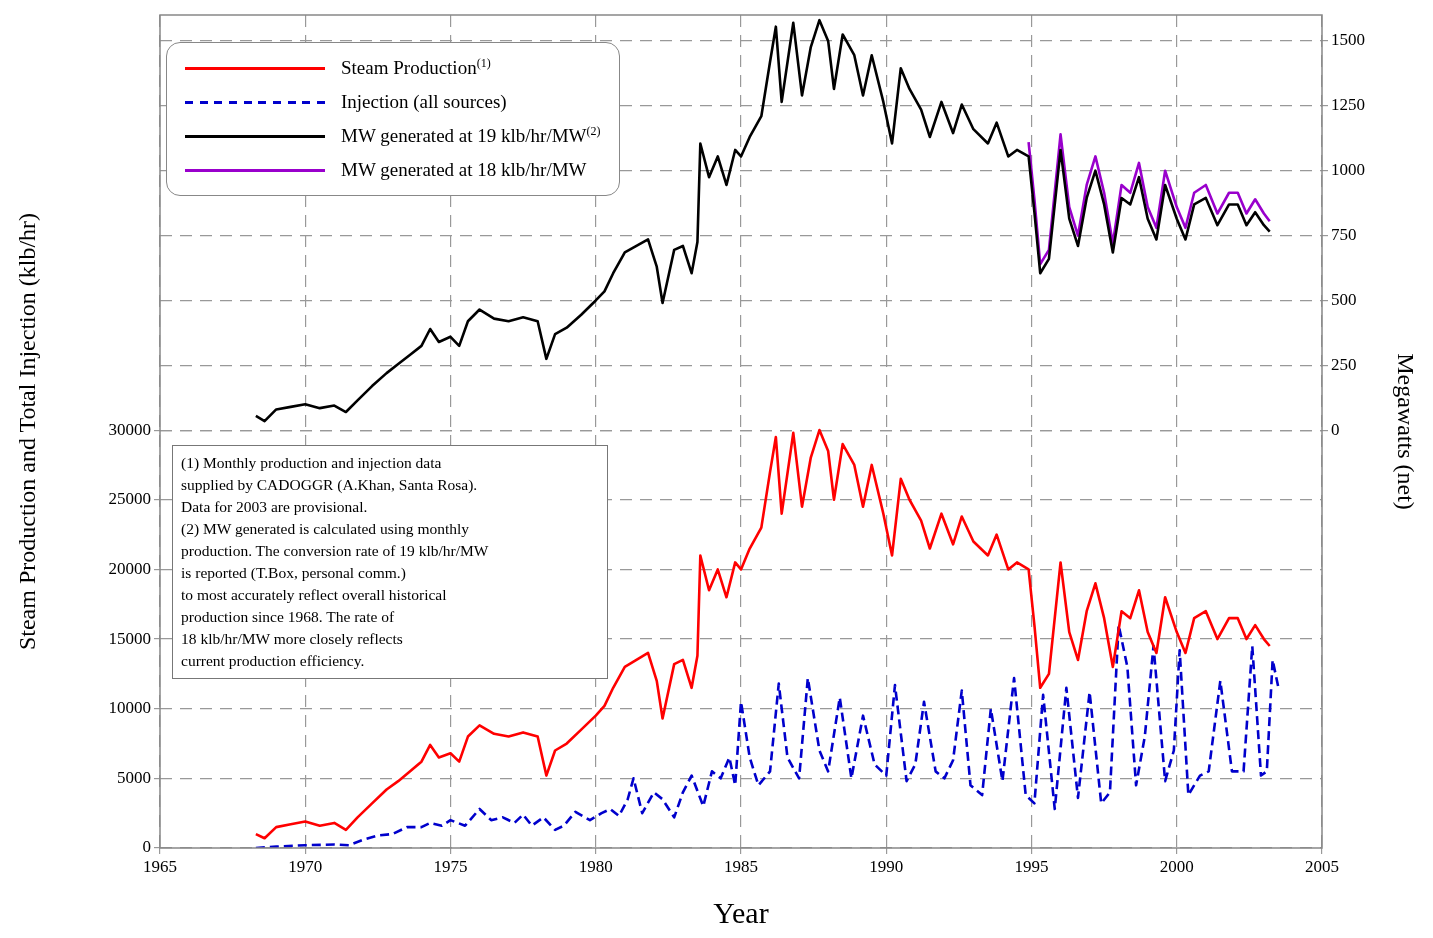 The image size is (1433, 938). What do you see at coordinates (1322, 866) in the screenshot?
I see `x-tick-label: 2005` at bounding box center [1322, 866].